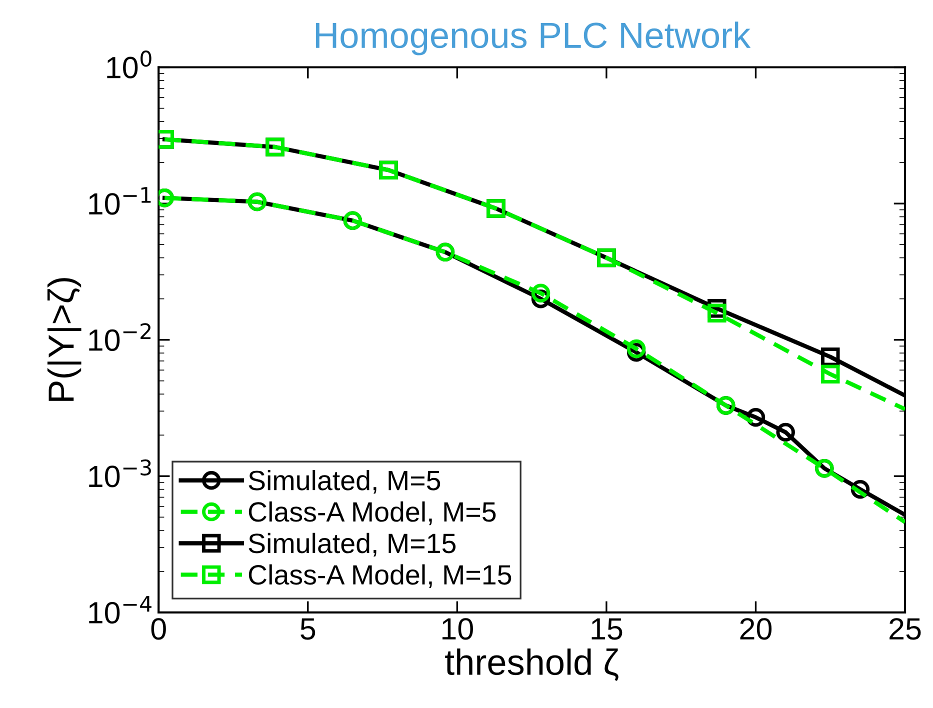 The height and width of the screenshot is (708, 933). What do you see at coordinates (120, 201) in the screenshot?
I see `y-tick-label: 10$^{−1}$` at bounding box center [120, 201].